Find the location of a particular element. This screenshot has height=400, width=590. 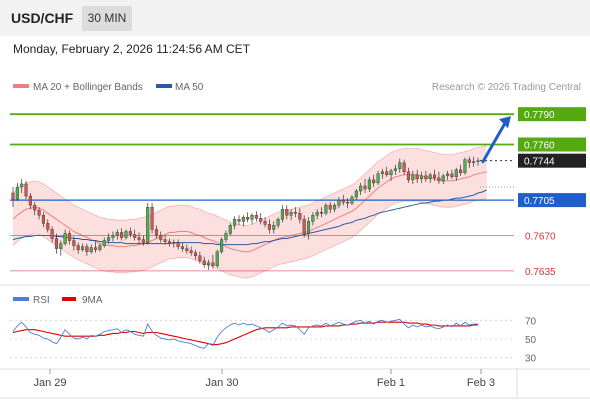

arrow-head is located at coordinates (505, 122).